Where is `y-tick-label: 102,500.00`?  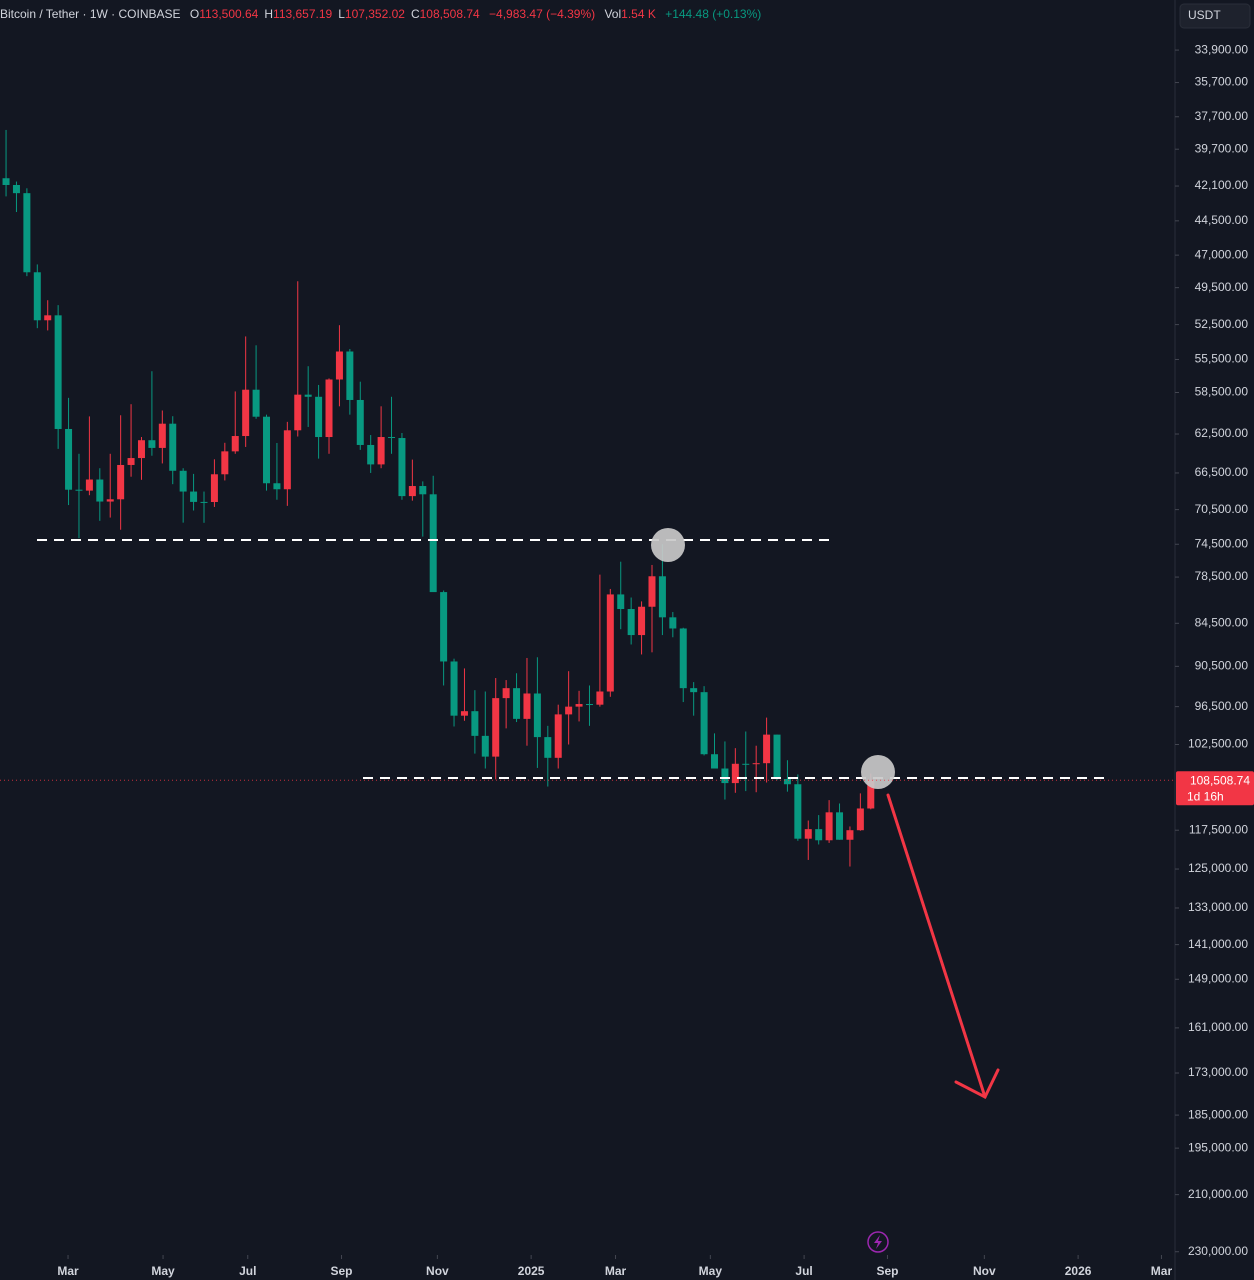
y-tick-label: 102,500.00 is located at coordinates (1218, 744).